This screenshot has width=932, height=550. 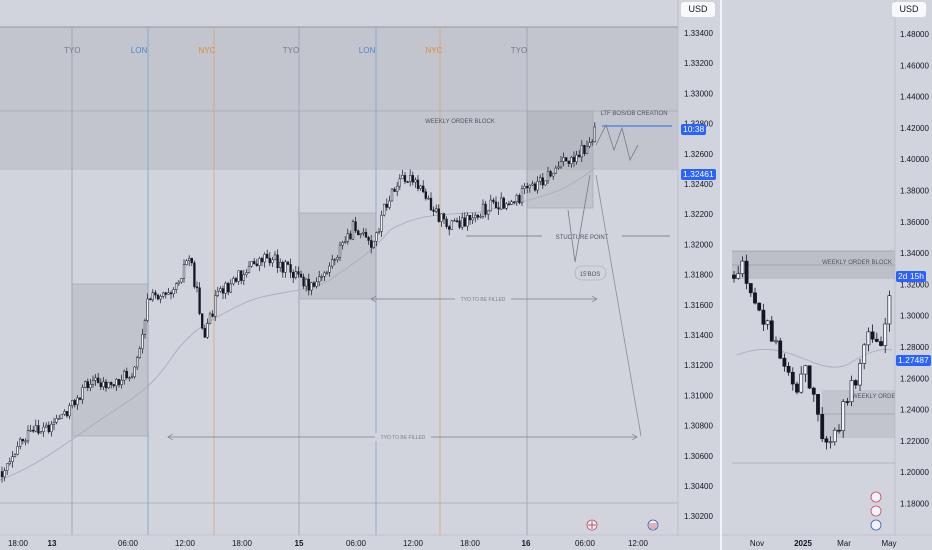 I want to click on time-axis-bg, so click(x=360, y=542).